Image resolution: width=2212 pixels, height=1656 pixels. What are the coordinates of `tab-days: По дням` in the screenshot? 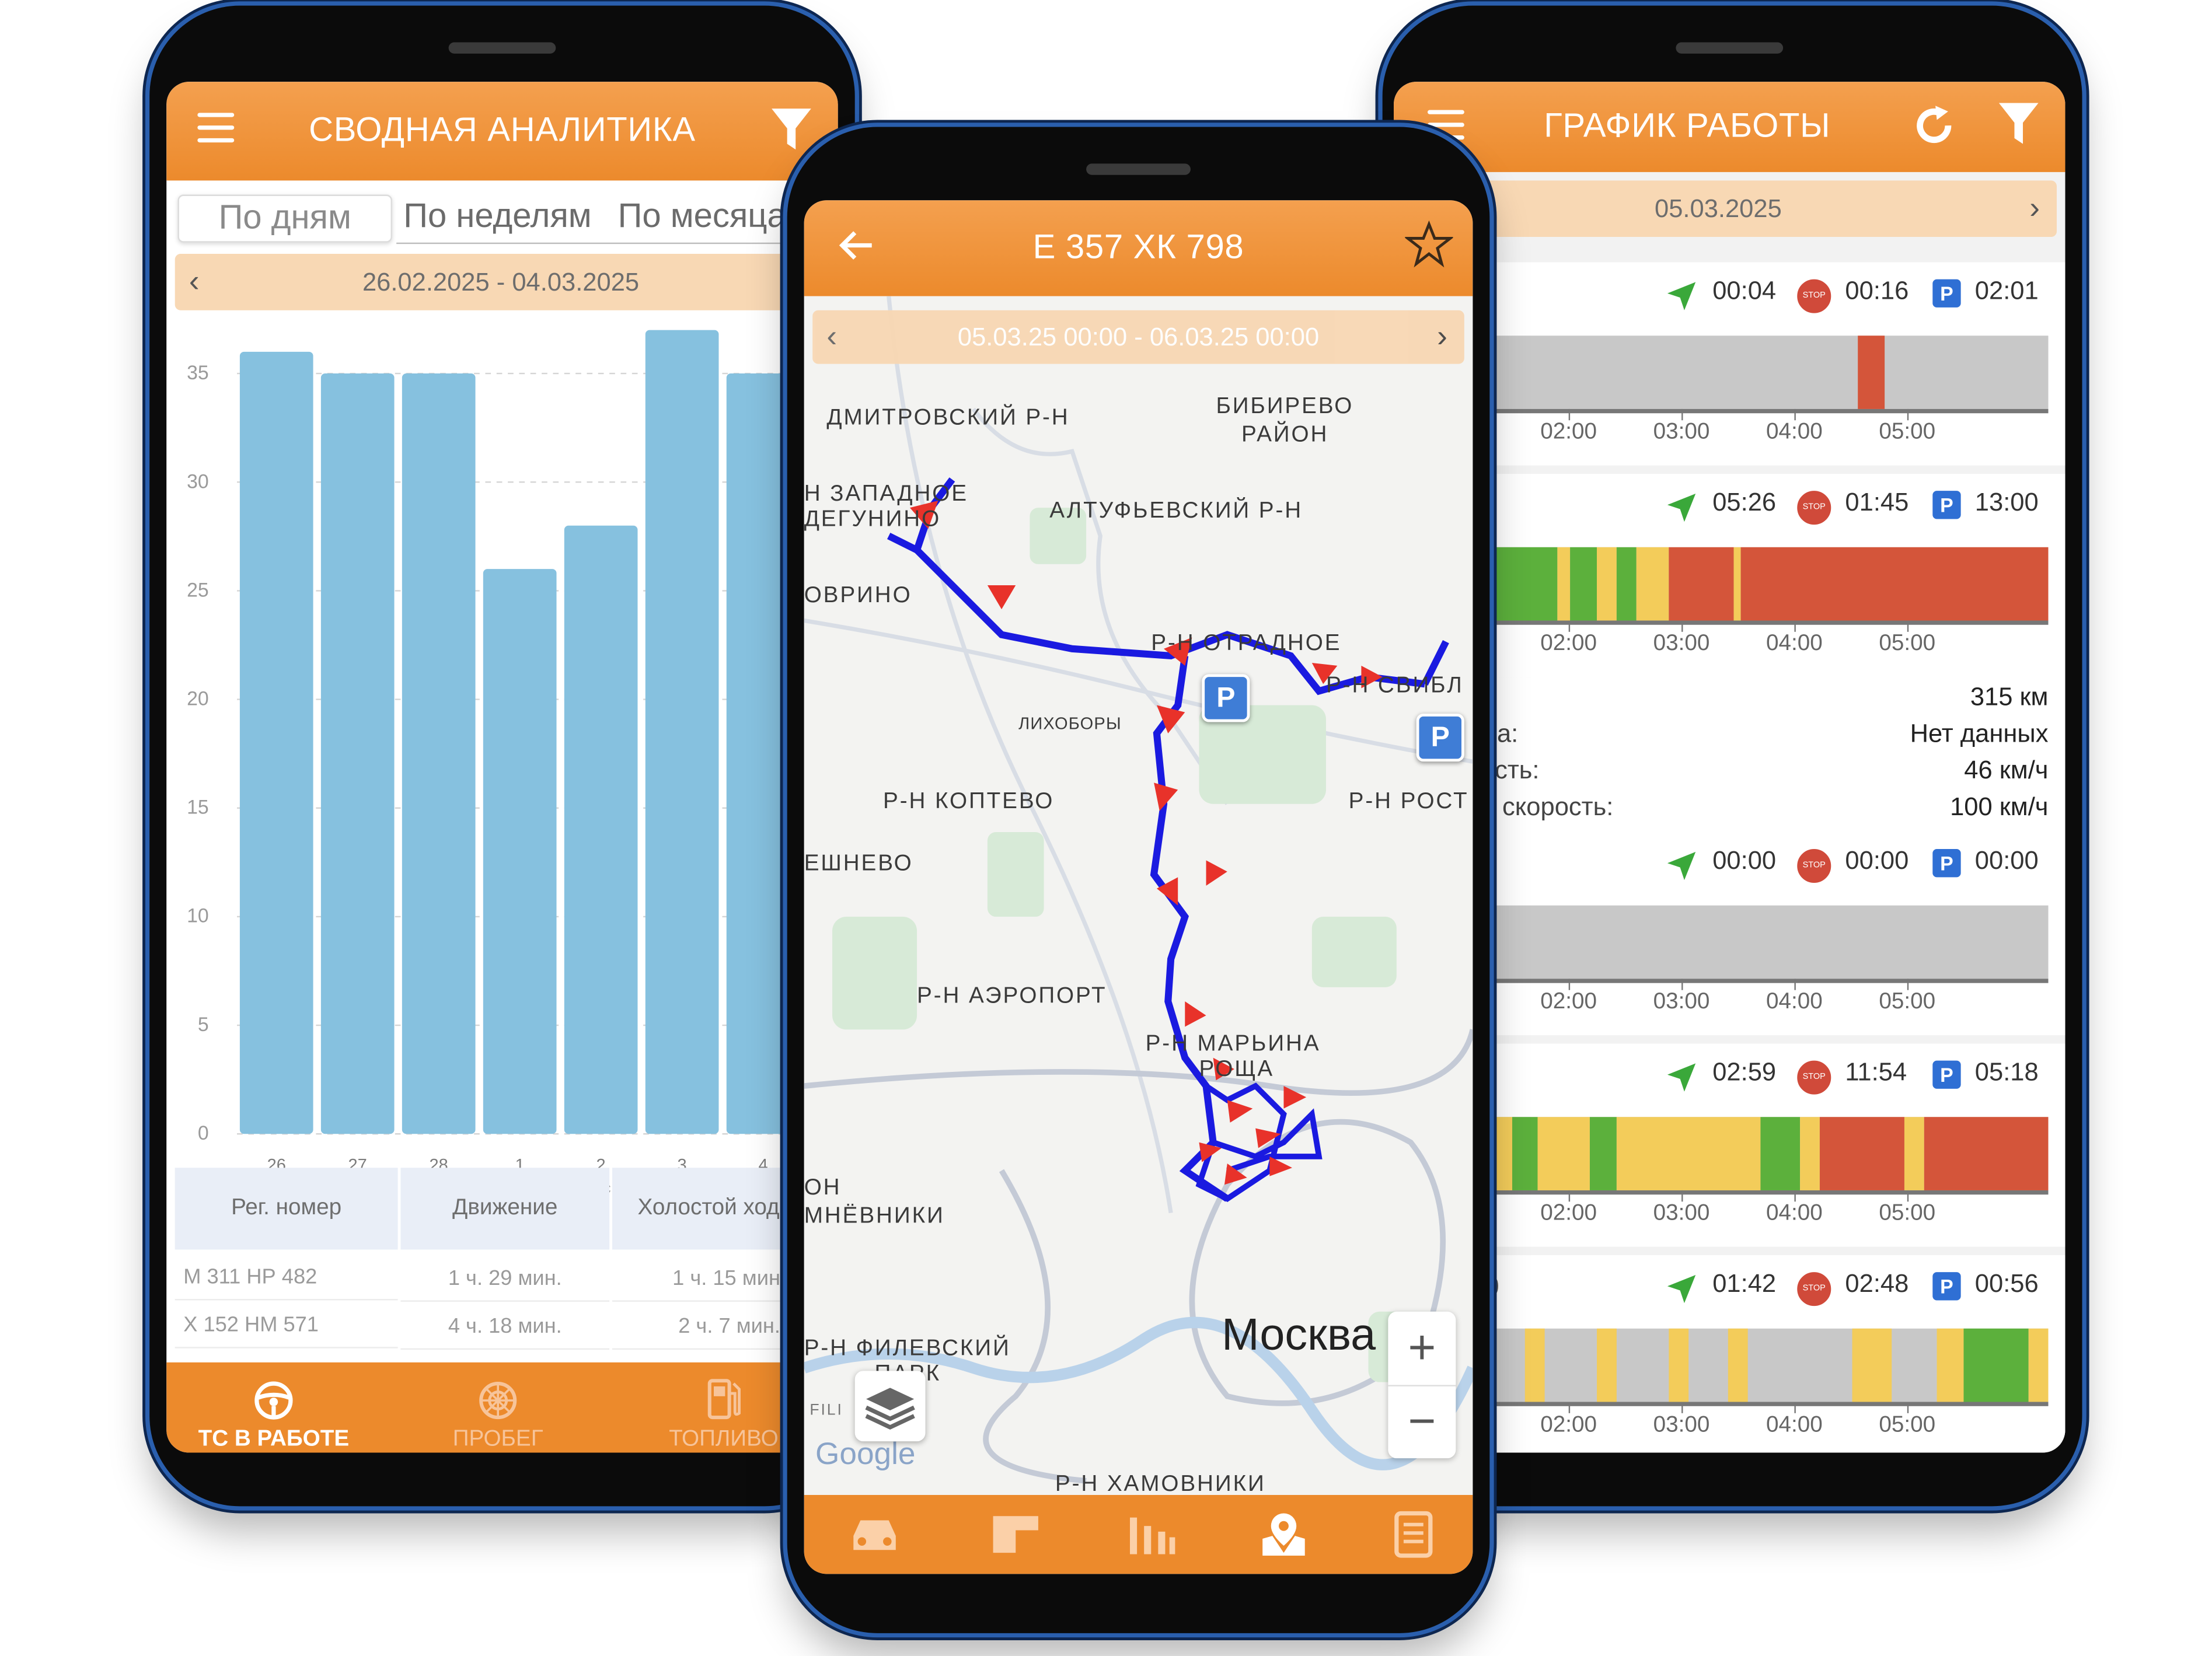 It's located at (284, 218).